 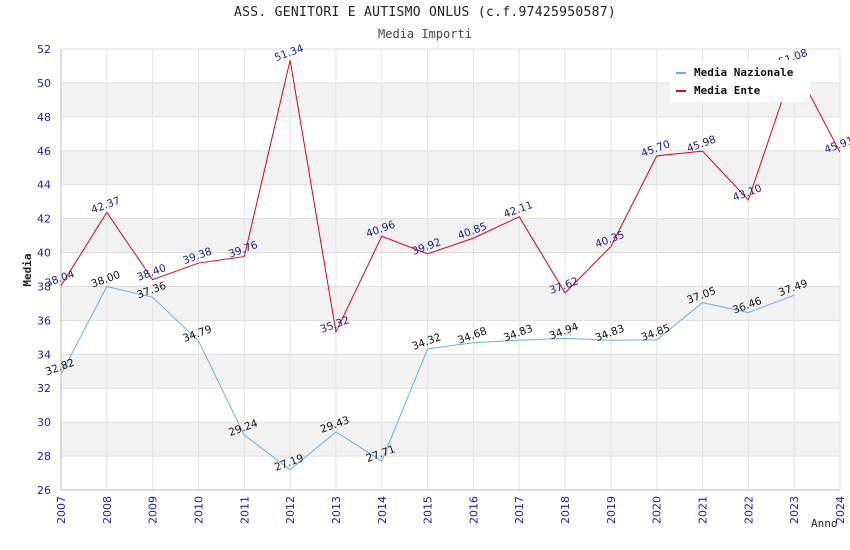 I want to click on data-label-media-nazionale: 34.32, so click(x=426, y=342).